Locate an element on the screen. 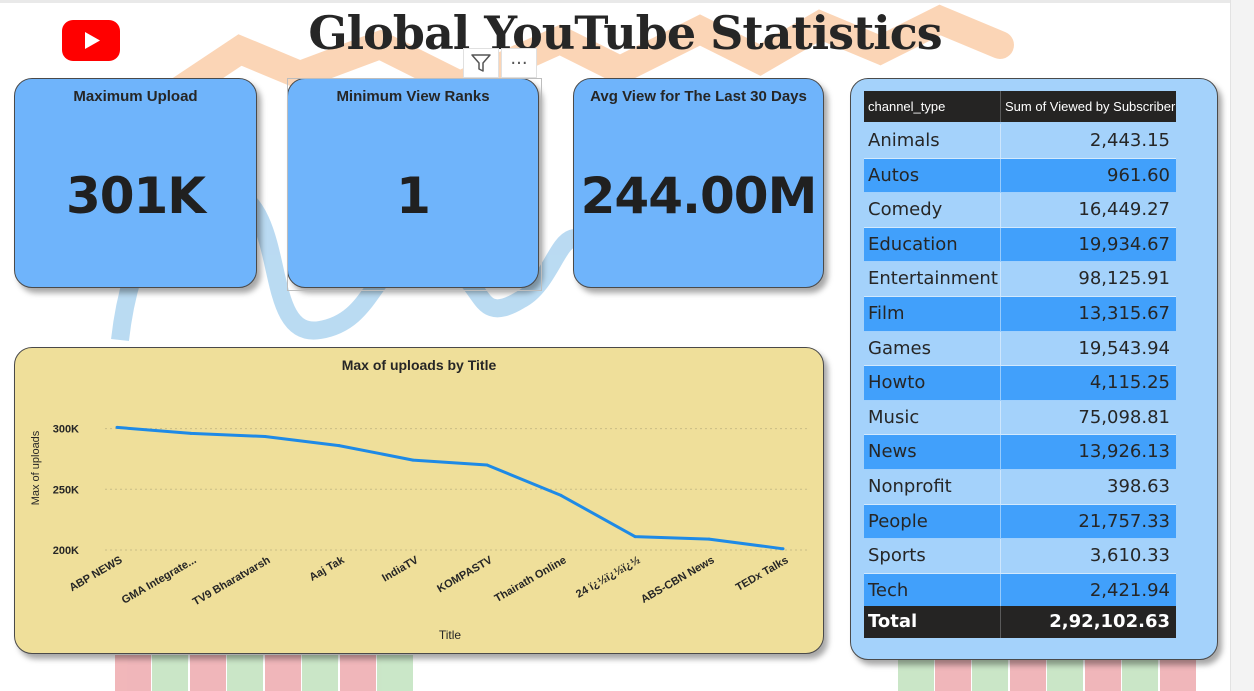 This screenshot has width=1254, height=691. cell-sum-viewed: 98,125.91 is located at coordinates (1124, 279).